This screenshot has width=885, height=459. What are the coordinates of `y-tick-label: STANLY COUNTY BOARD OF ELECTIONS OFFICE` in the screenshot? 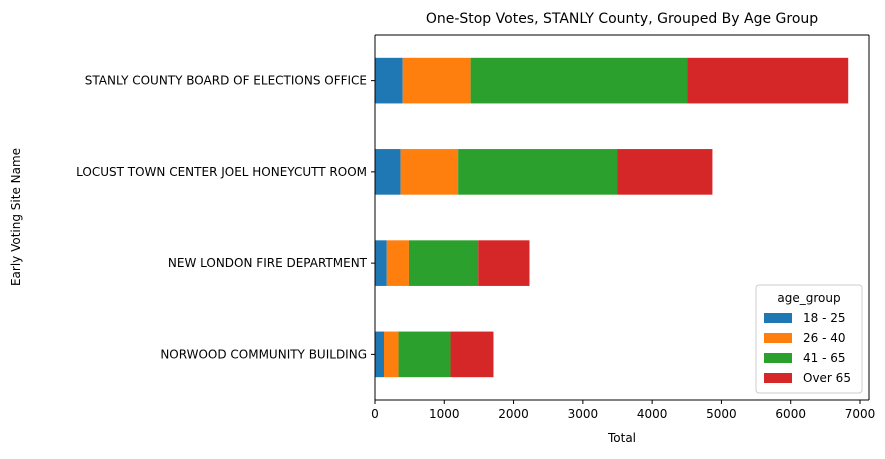 It's located at (226, 81).